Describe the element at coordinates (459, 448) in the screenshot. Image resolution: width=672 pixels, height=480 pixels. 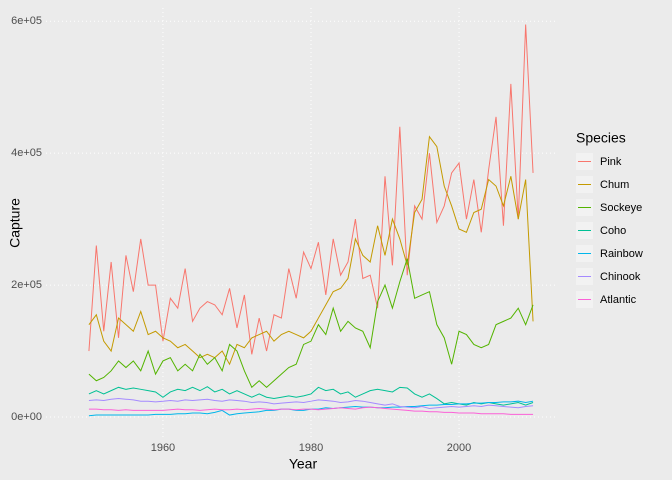
I see `x-tick-label: 2000` at that location.